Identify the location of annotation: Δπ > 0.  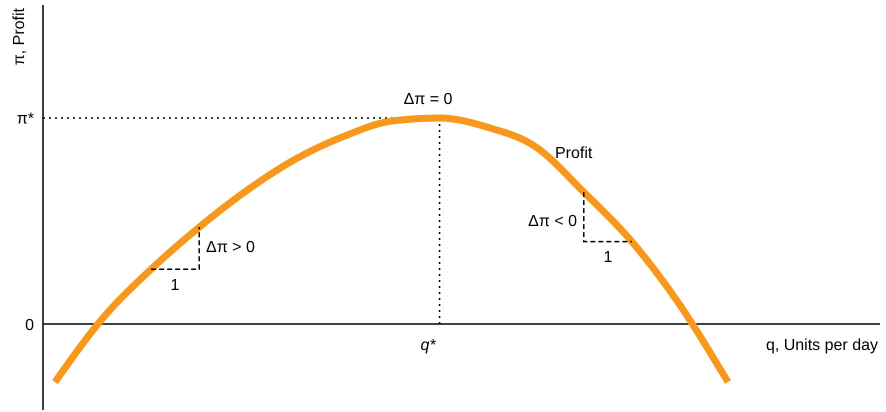
(230, 247).